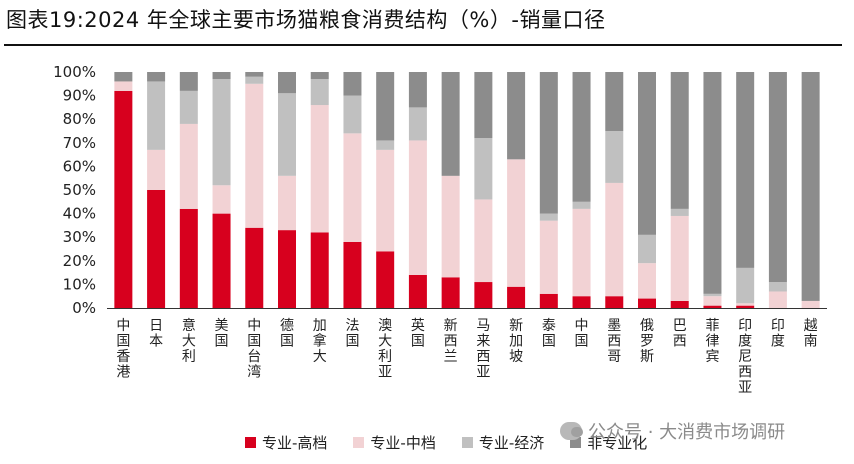 This screenshot has width=854, height=464. What do you see at coordinates (79, 190) in the screenshot?
I see `y-tick-label: 50%` at bounding box center [79, 190].